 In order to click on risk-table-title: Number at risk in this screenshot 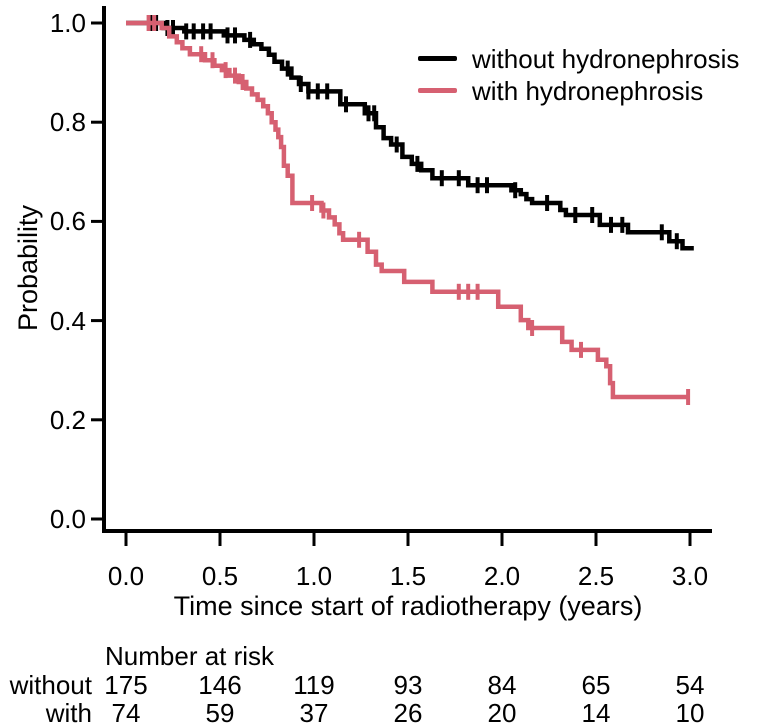, I will do `click(190, 656)`.